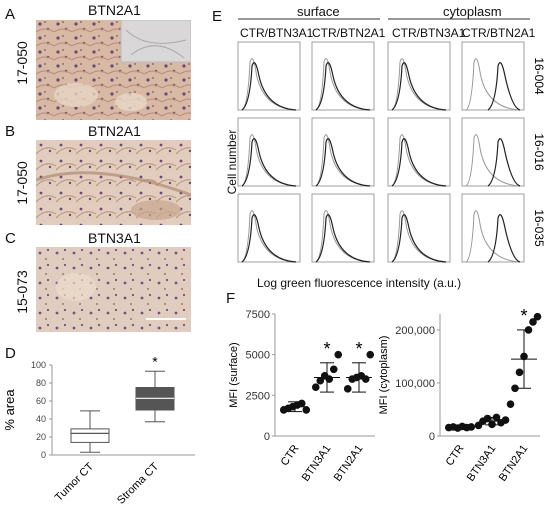  I want to click on y-tick-label: 7500, so click(258, 315).